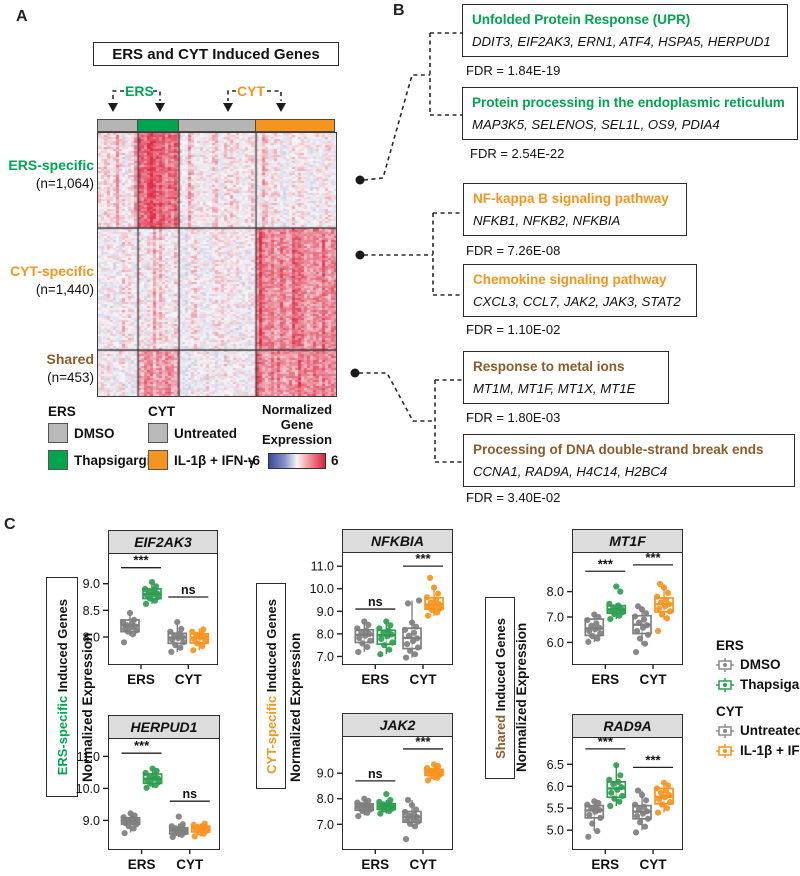  What do you see at coordinates (513, 329) in the screenshot?
I see `fdr-chemokine: FDR = 1.10E-02` at bounding box center [513, 329].